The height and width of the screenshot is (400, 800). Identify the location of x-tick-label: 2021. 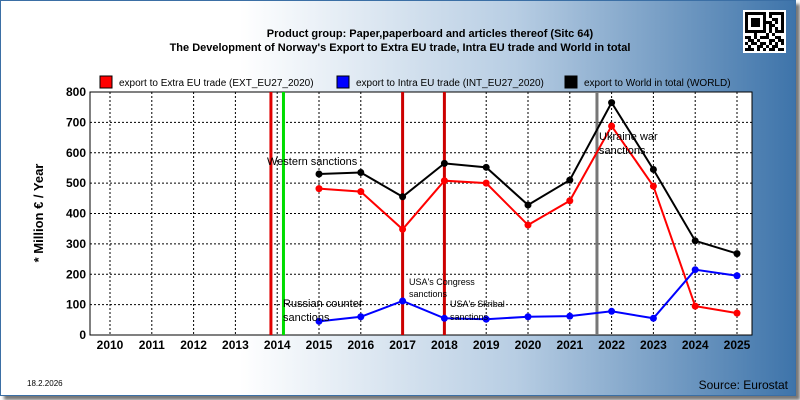
(569, 345).